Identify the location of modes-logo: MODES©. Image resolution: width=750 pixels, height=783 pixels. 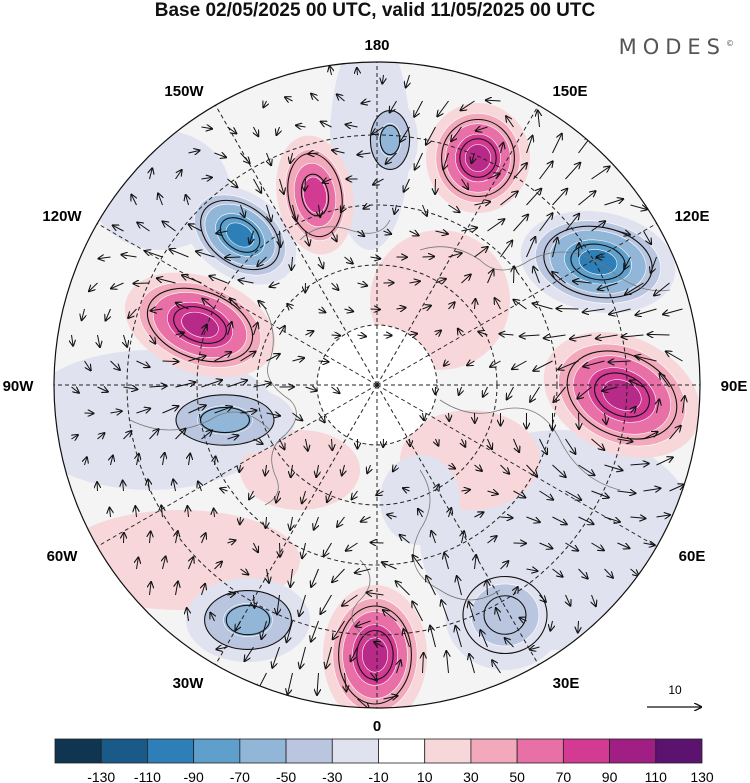
(676, 47).